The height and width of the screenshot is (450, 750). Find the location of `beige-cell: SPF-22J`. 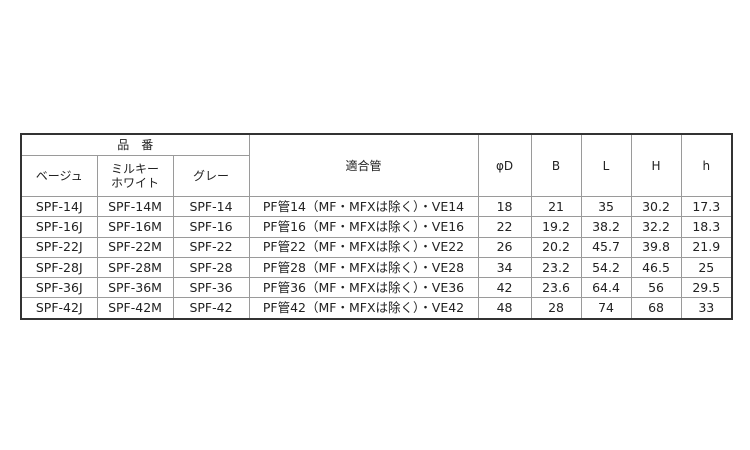

beige-cell: SPF-22J is located at coordinates (59, 247).